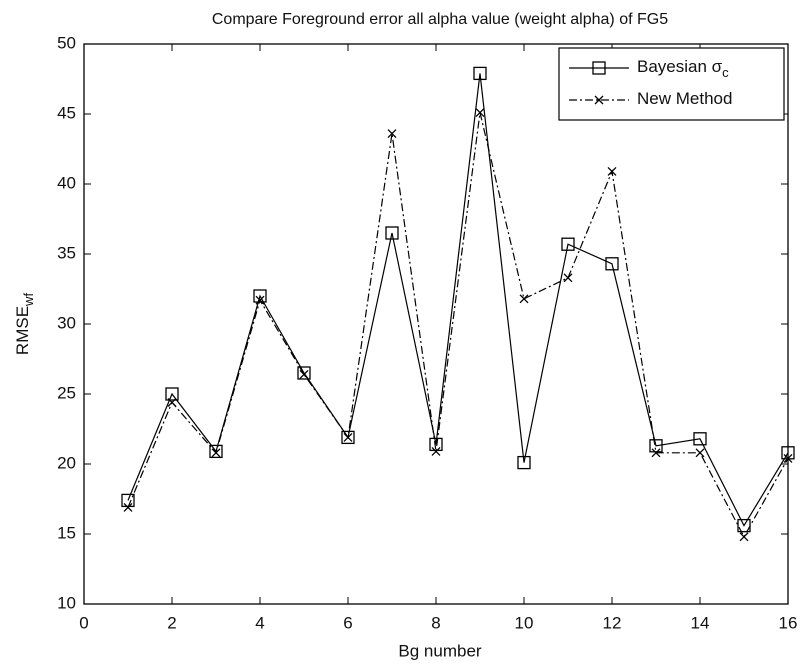  What do you see at coordinates (66, 252) in the screenshot?
I see `y-tick-label: 35` at bounding box center [66, 252].